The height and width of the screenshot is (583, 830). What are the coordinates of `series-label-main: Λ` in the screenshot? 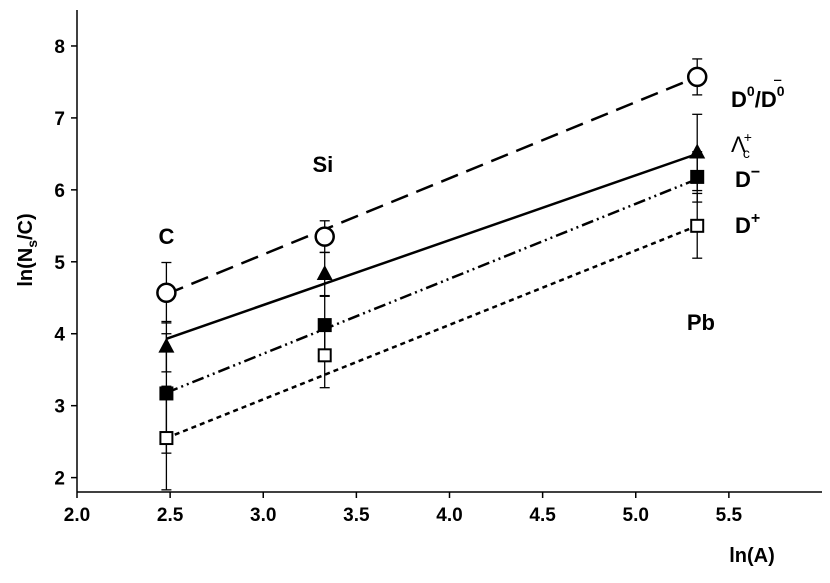 It's located at (738, 144).